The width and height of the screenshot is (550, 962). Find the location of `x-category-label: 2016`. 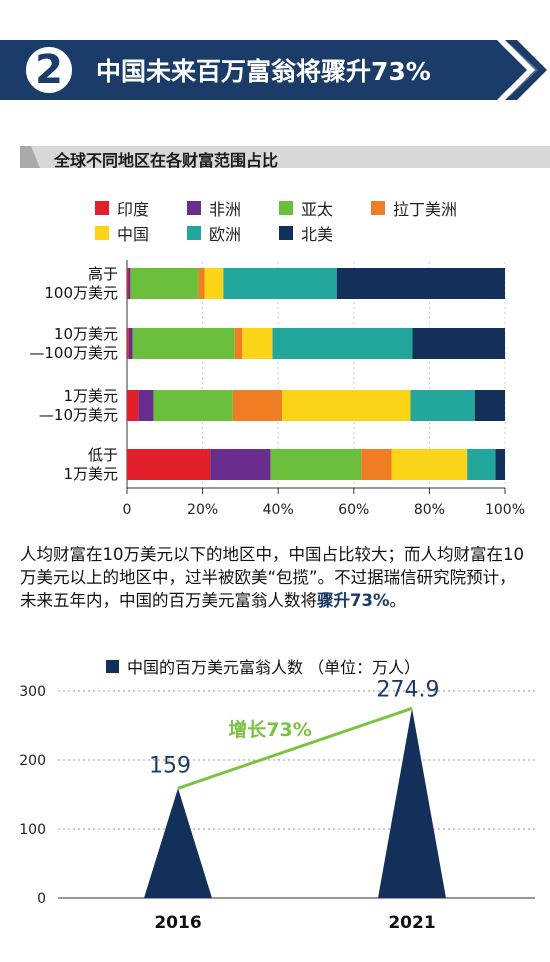

x-category-label: 2016 is located at coordinates (177, 923).